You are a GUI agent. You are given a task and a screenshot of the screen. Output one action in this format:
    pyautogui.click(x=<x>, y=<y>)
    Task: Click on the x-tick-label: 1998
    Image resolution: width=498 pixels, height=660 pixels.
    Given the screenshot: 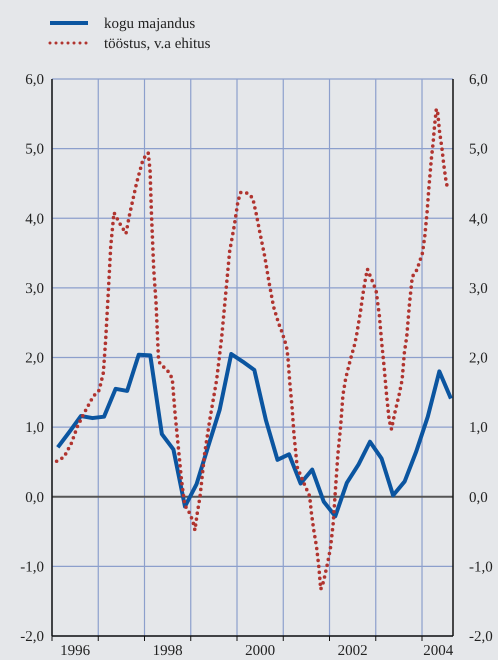 What is the action you would take?
    pyautogui.click(x=167, y=651)
    